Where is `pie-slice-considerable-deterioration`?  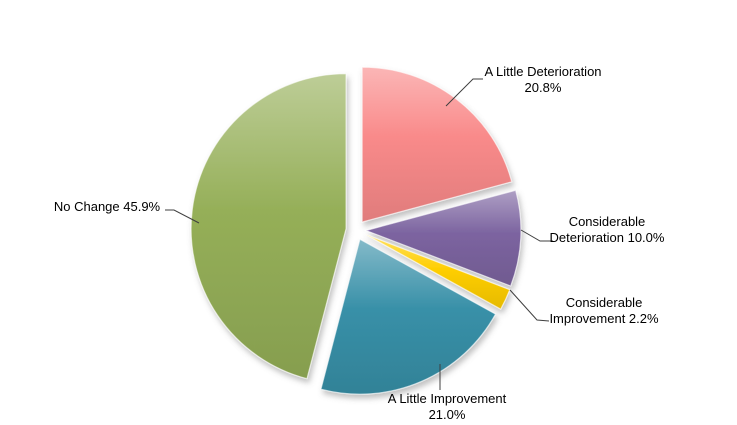 pie-slice-considerable-deterioration is located at coordinates (443, 238).